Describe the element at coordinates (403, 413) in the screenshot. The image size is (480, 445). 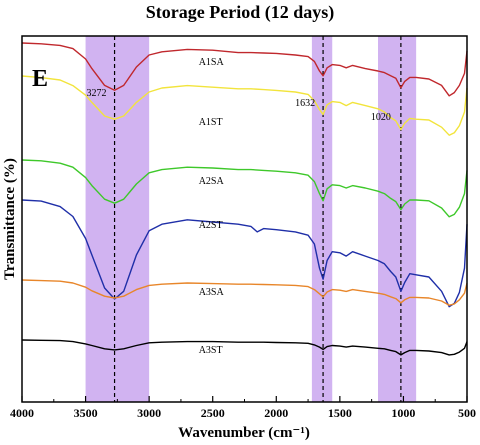
I see `x-tick-label-1000: 1000` at that location.